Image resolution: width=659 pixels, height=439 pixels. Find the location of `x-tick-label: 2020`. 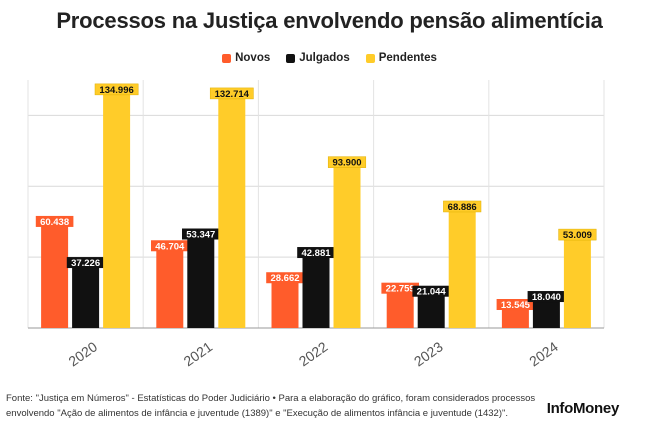

x-tick-label: 2020 is located at coordinates (82, 353).